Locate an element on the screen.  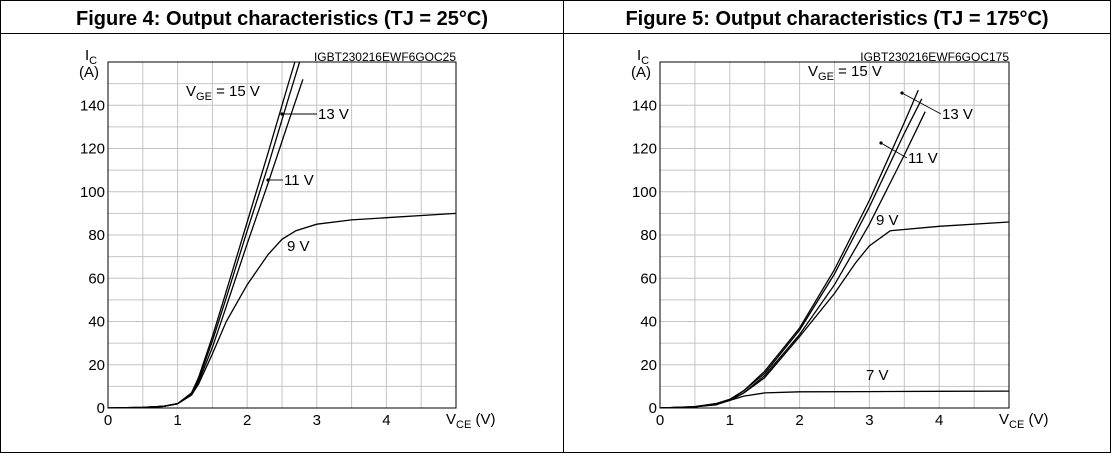
curve-labels: VGE = 15 V 13 V 11 V 9 V 7 V is located at coordinates (890, 223).